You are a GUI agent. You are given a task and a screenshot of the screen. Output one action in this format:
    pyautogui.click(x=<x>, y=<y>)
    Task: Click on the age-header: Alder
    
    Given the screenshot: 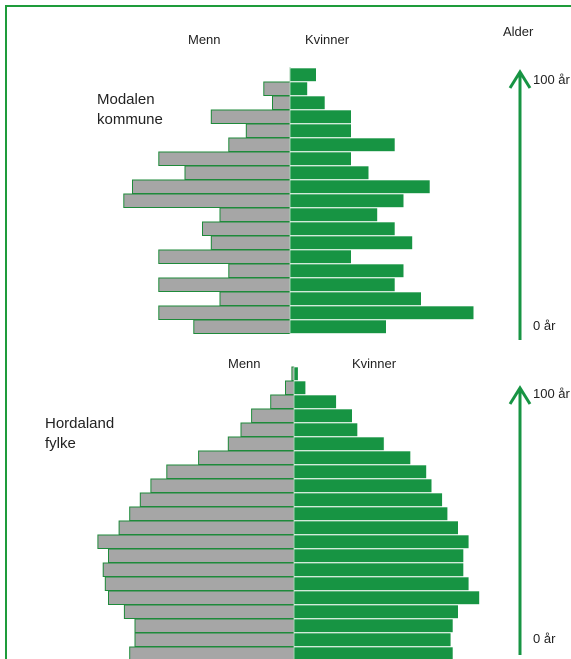 What is the action you would take?
    pyautogui.click(x=518, y=31)
    